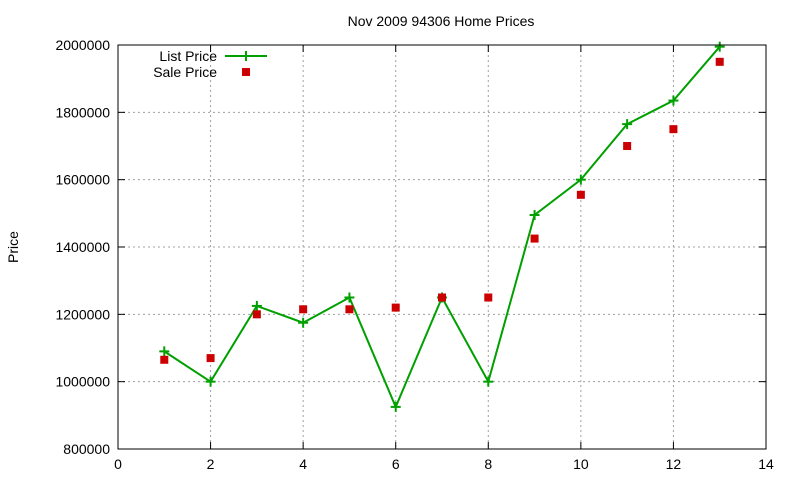 The width and height of the screenshot is (800, 480). I want to click on x-tick-label: 2, so click(211, 464).